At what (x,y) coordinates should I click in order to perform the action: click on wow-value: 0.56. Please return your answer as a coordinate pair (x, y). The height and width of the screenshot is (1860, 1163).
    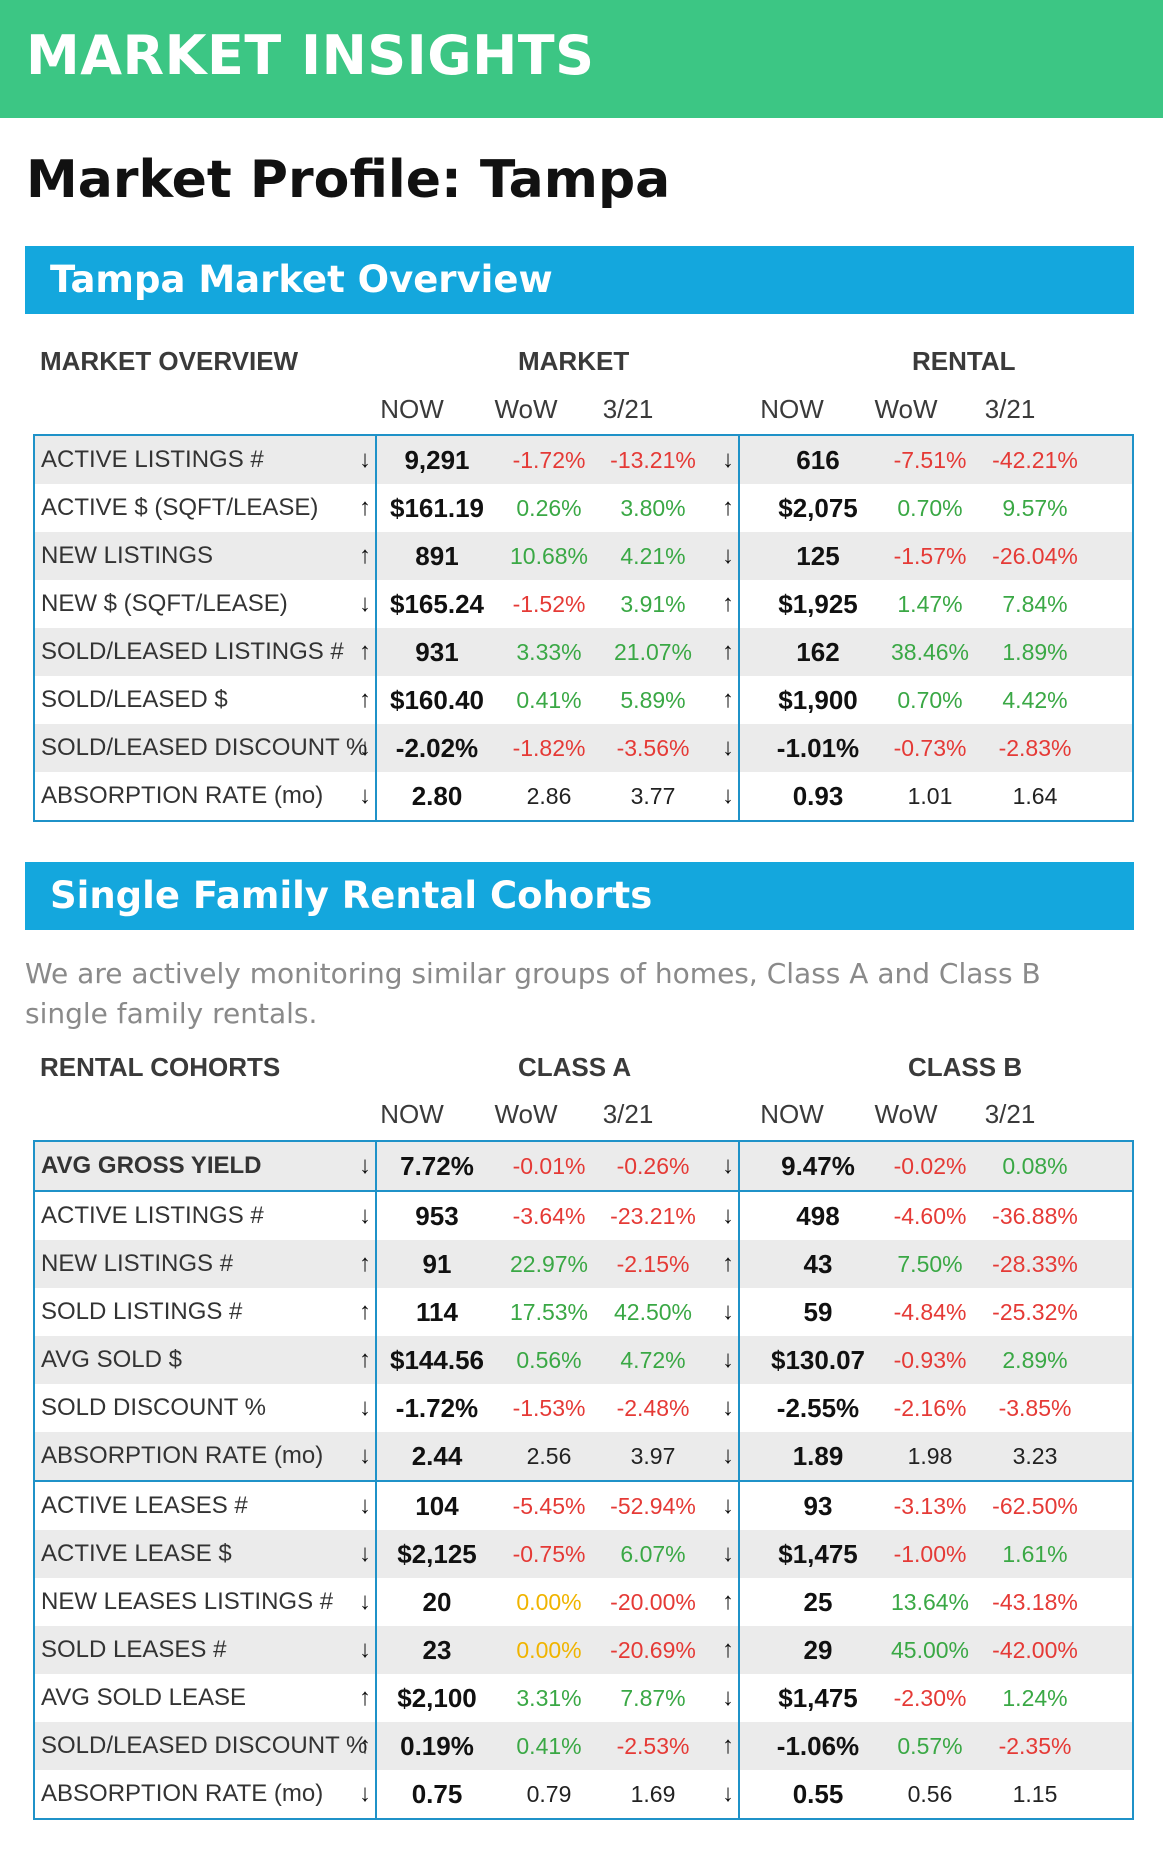
    Looking at the image, I should click on (930, 1794).